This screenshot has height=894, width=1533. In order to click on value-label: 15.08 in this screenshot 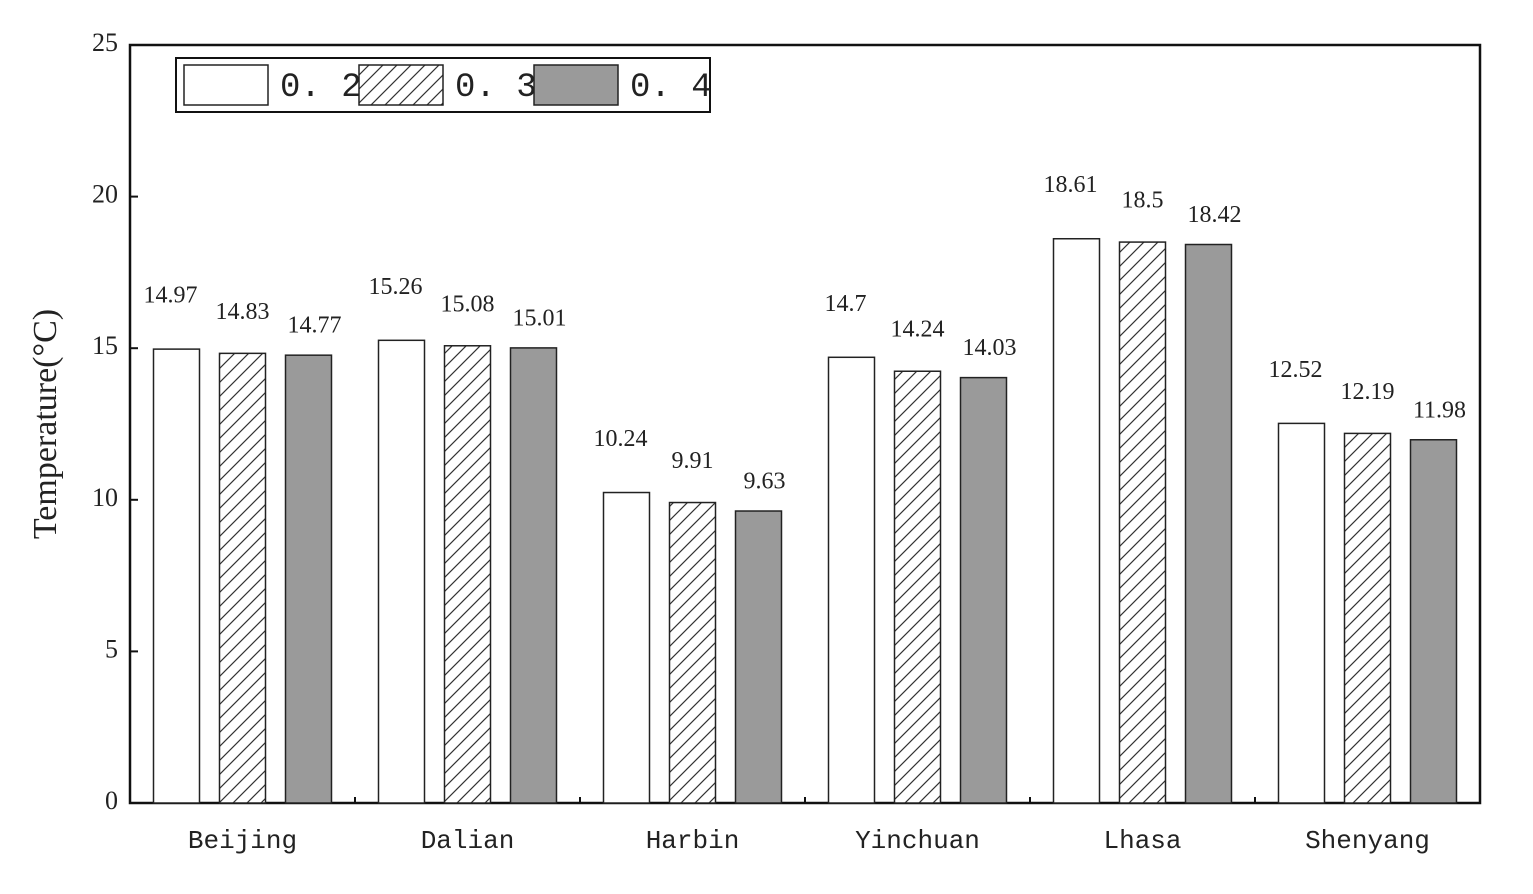, I will do `click(468, 304)`.